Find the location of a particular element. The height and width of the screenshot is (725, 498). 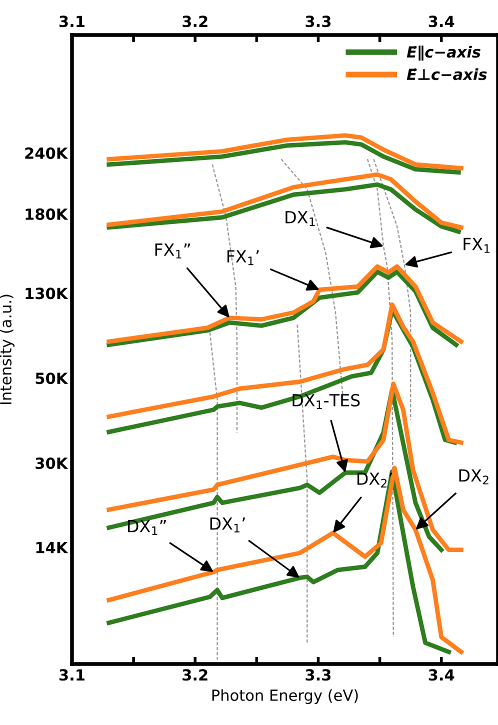

text: 50K is located at coordinates (52, 378).